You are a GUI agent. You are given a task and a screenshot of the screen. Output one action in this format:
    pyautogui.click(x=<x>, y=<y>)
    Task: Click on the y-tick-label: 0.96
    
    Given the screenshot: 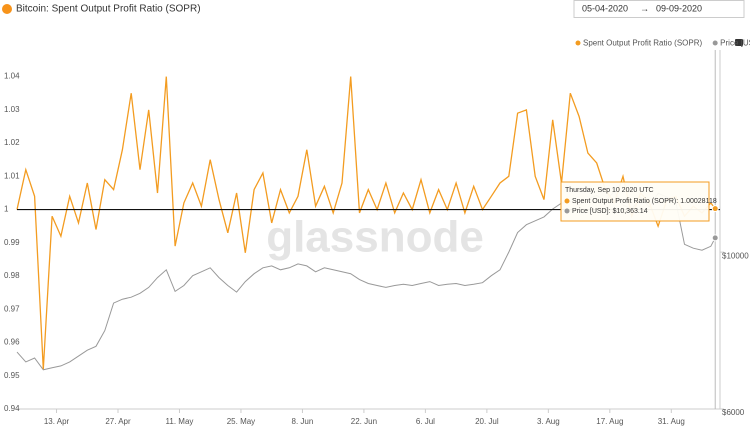 What is the action you would take?
    pyautogui.click(x=12, y=342)
    